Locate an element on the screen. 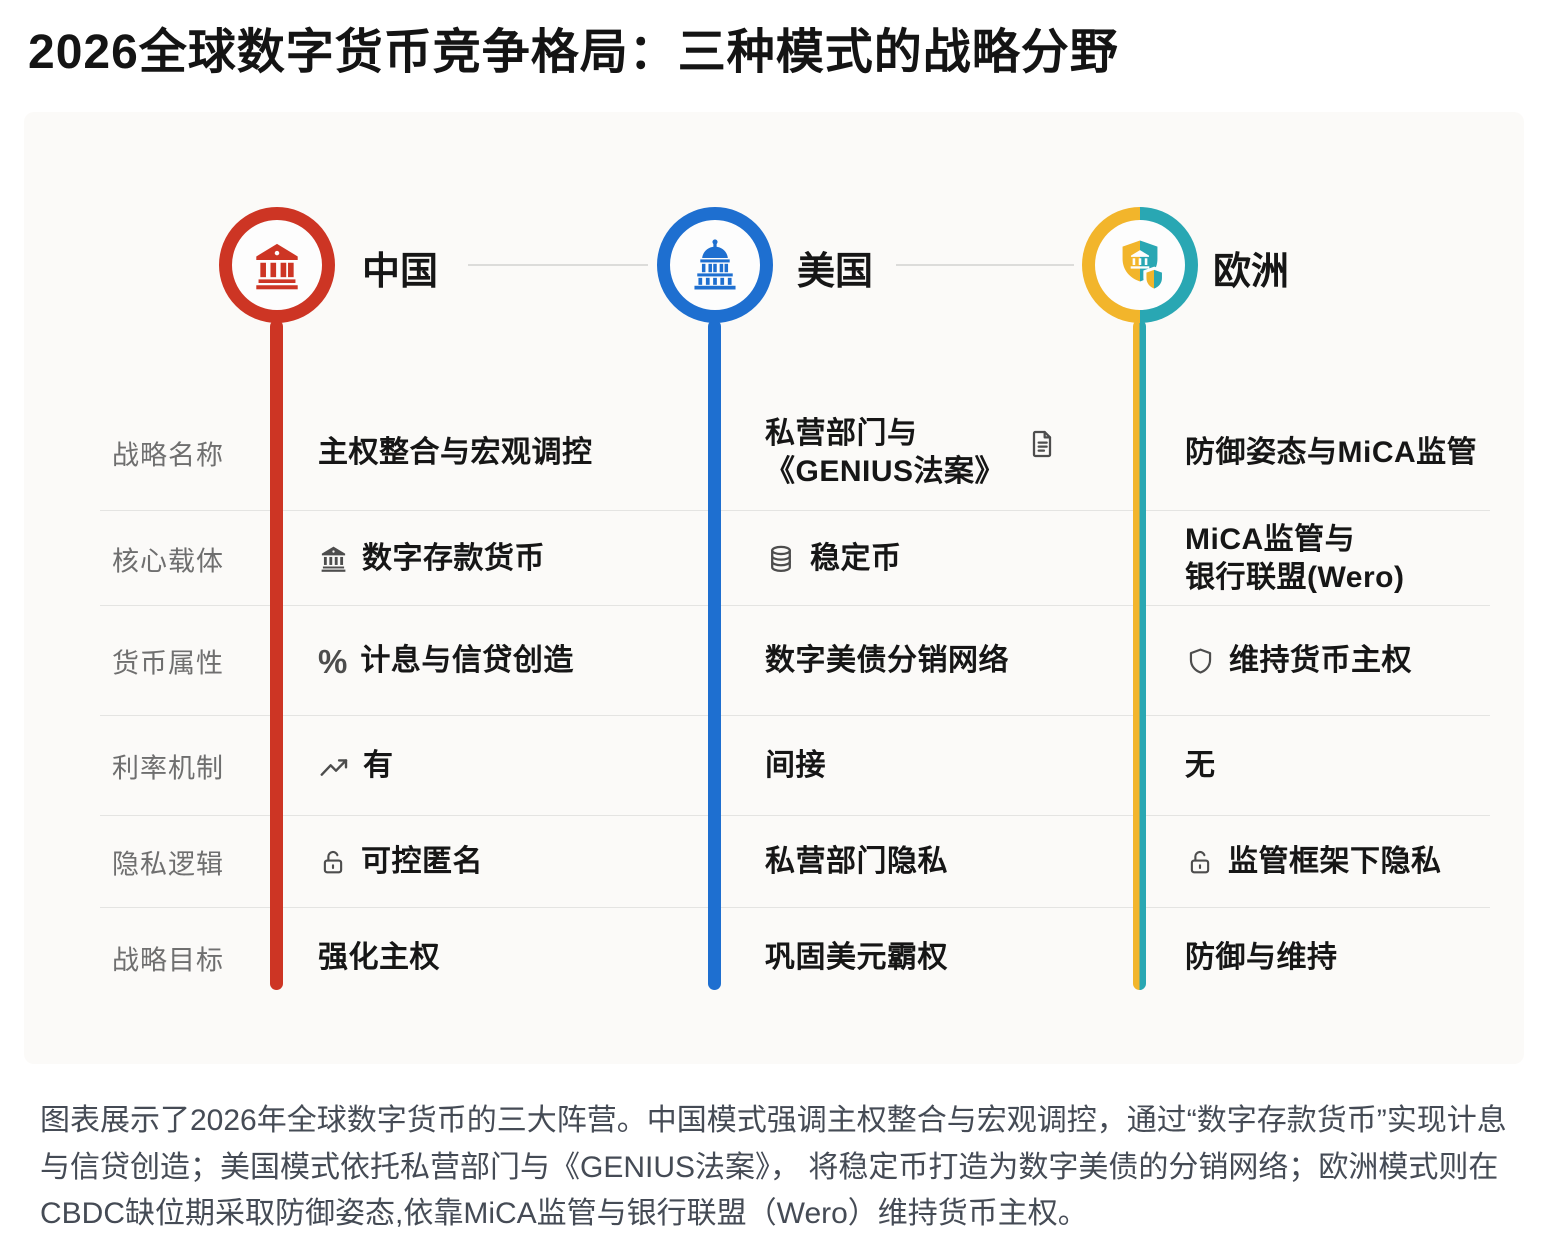 The image size is (1548, 1252). cell-usa-privacy: 私营部门隐私 is located at coordinates (856, 862).